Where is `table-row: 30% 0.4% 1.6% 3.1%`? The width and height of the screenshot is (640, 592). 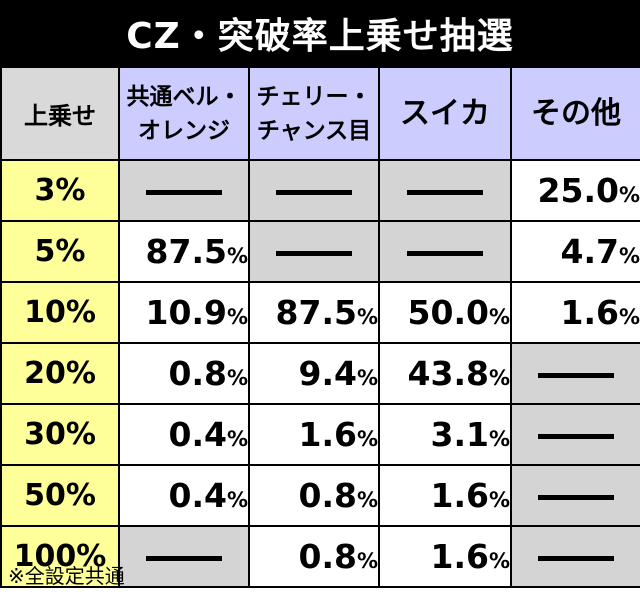 table-row: 30% 0.4% 1.6% 3.1% is located at coordinates (320, 434).